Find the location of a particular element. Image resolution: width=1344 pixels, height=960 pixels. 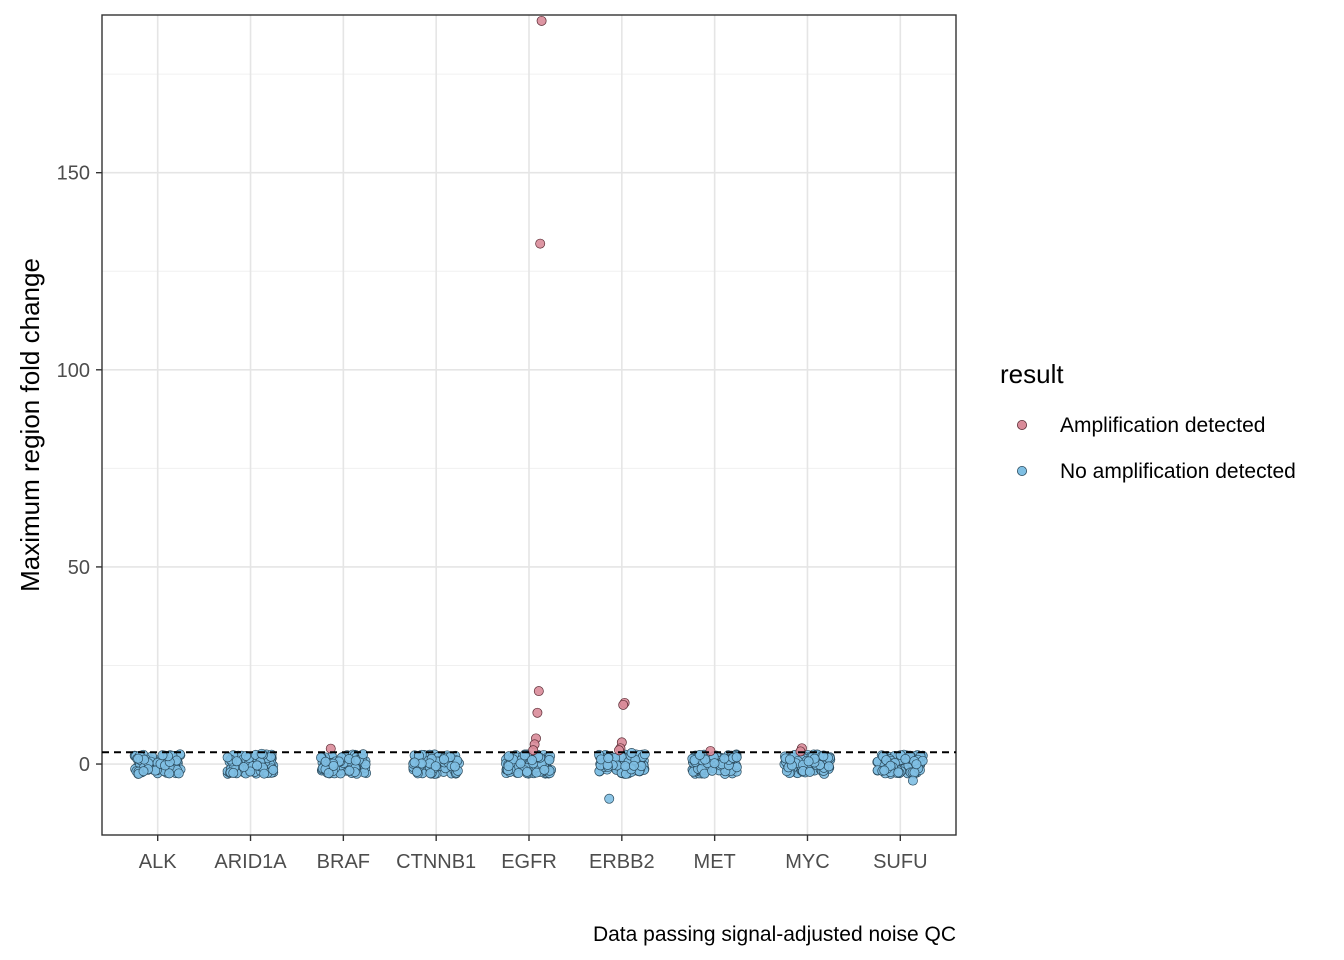

x-tick-label: CTNNB1 is located at coordinates (436, 862).